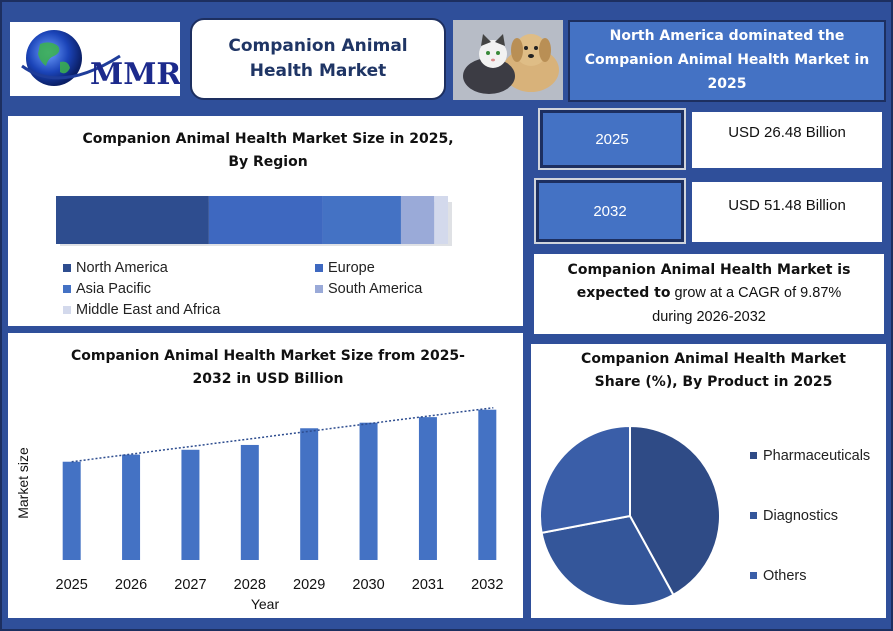 Image resolution: width=893 pixels, height=631 pixels. Describe the element at coordinates (368, 585) in the screenshot. I see `x-tick-label: 2030` at that location.